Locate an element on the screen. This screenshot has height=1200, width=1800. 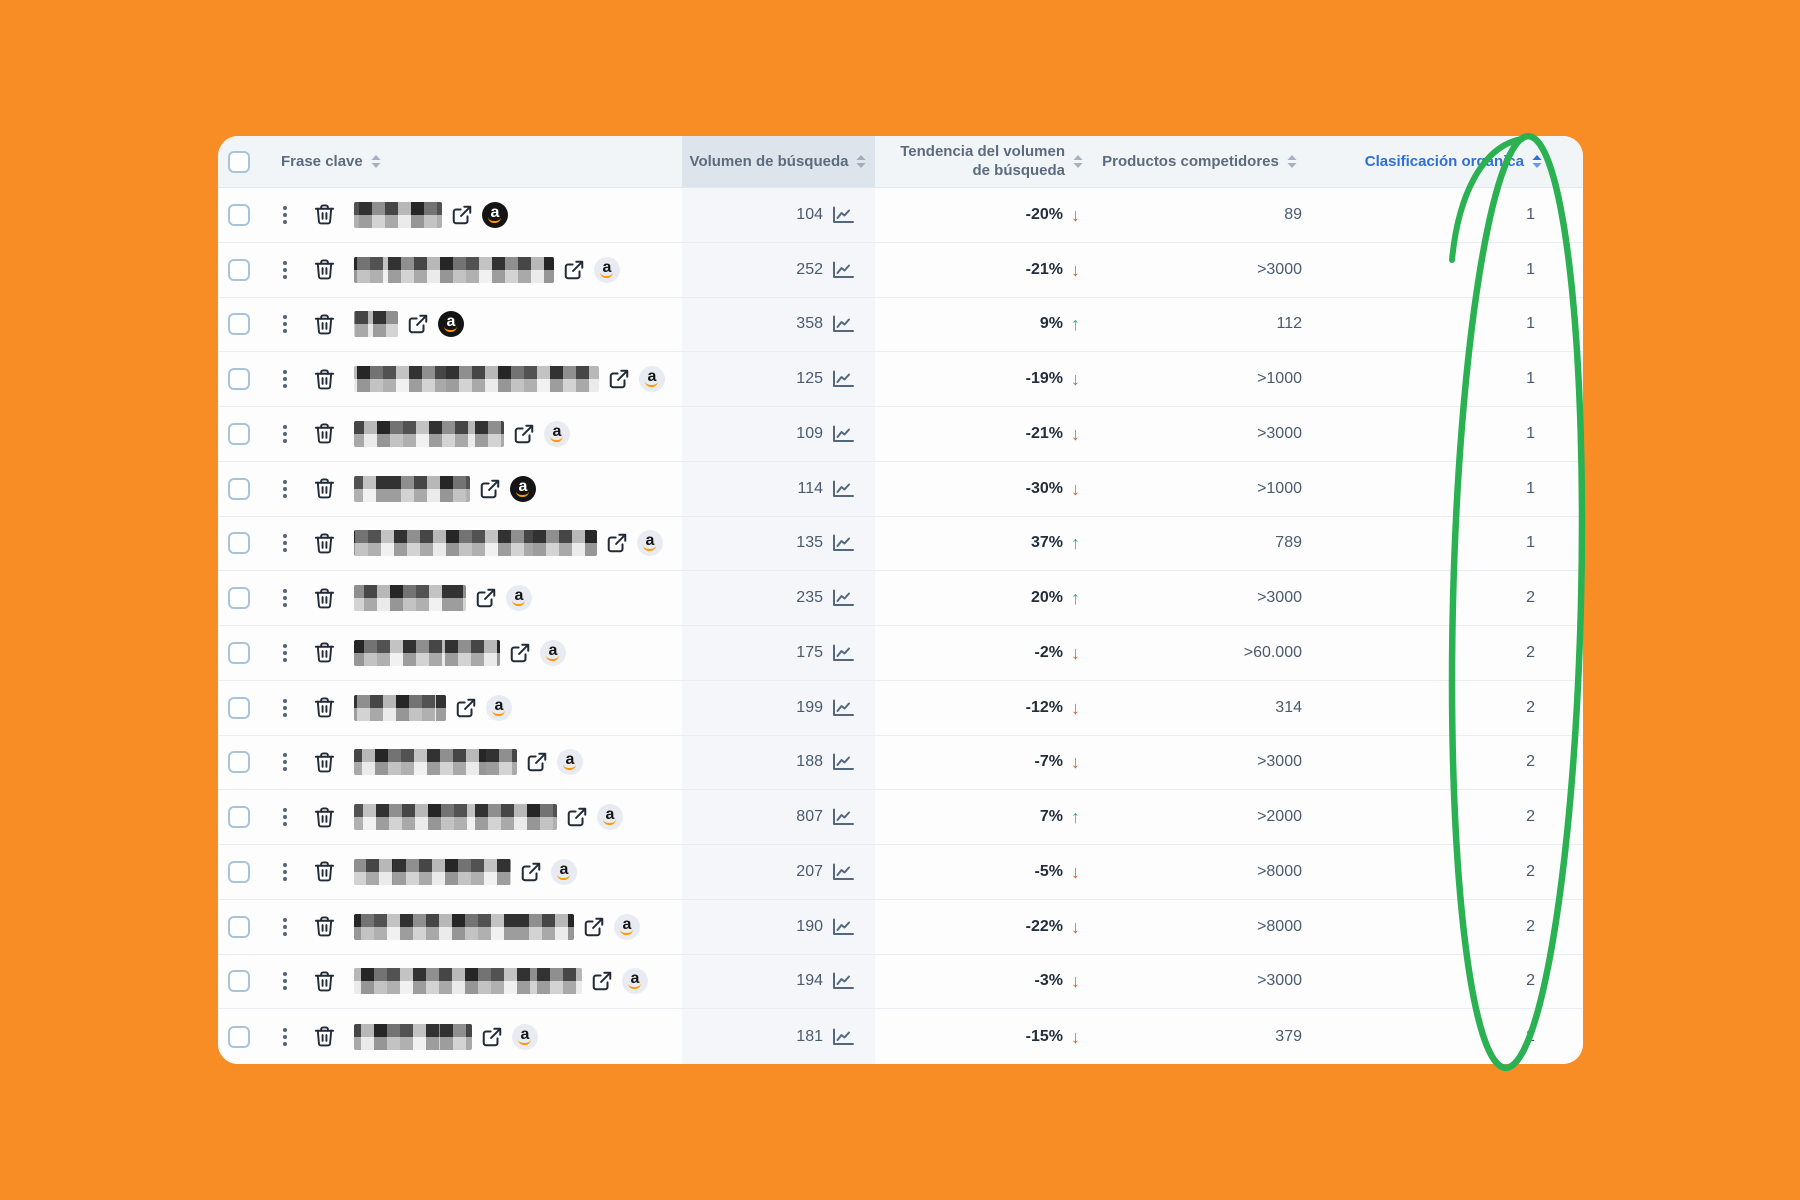
column-header-trend: Tendencia del volumen de búsqueda is located at coordinates (982, 161).